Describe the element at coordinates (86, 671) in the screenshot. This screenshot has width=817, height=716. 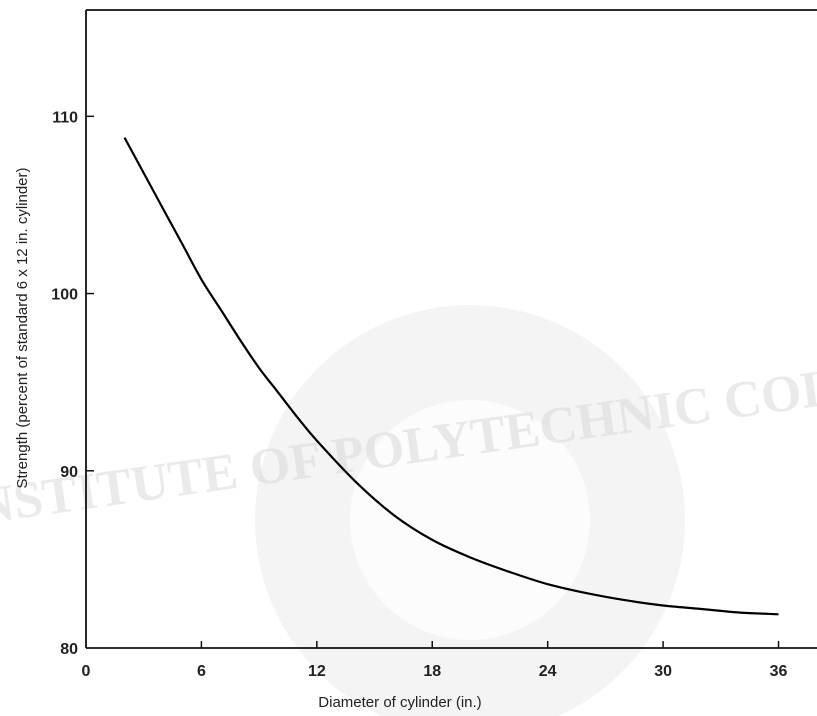
I see `x-tick-label: 0` at that location.